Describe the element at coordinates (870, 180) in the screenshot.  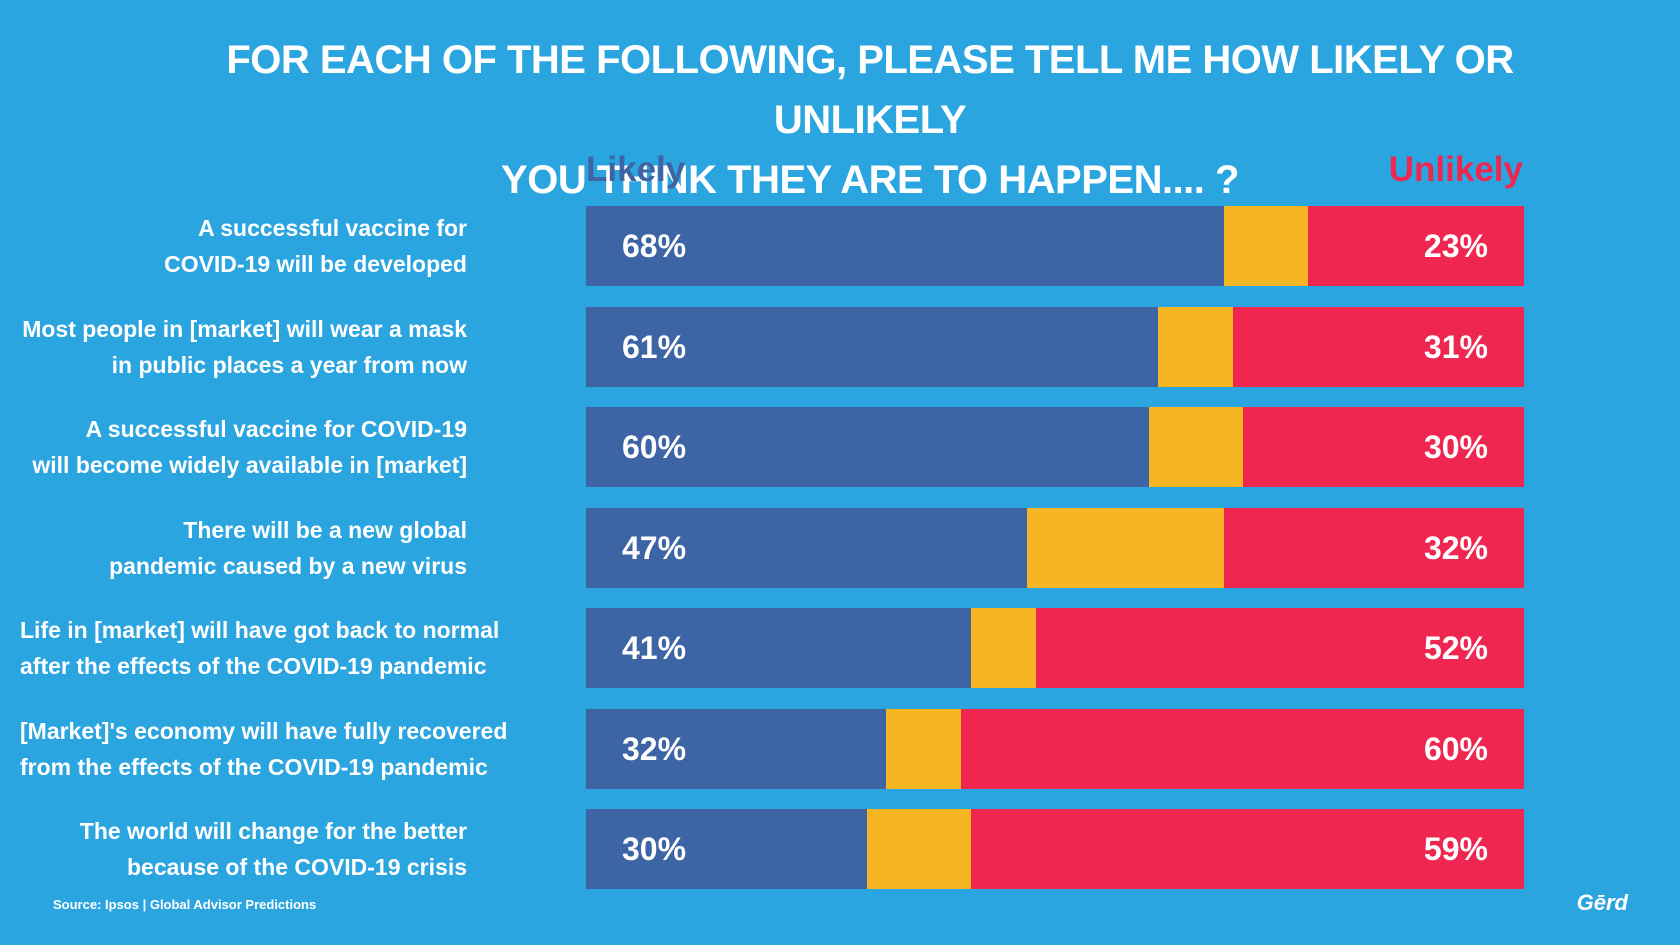
I see `chart-title-line-2: YOU THINK THEY ARE TO HAPPEN.... ?` at that location.